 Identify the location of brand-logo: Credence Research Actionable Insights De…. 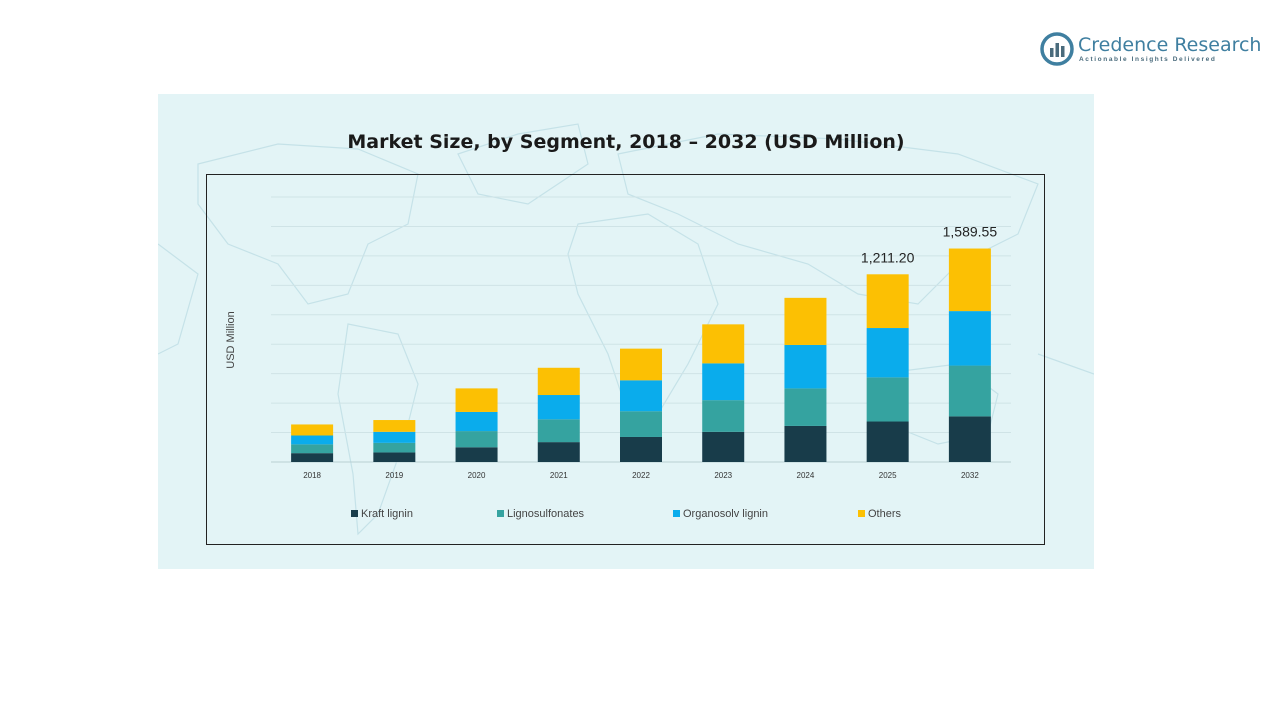
(1151, 49).